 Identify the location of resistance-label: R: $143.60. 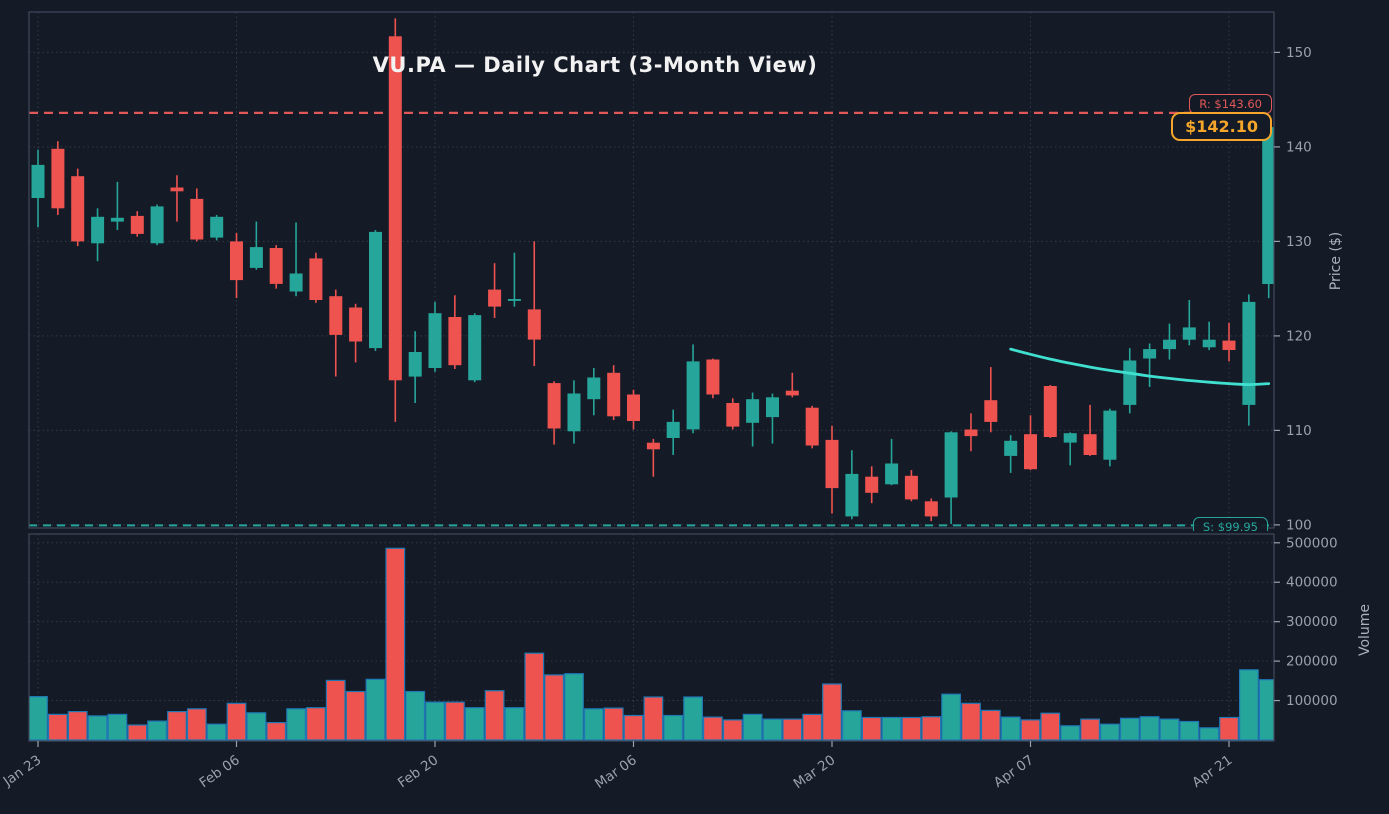
(1230, 104).